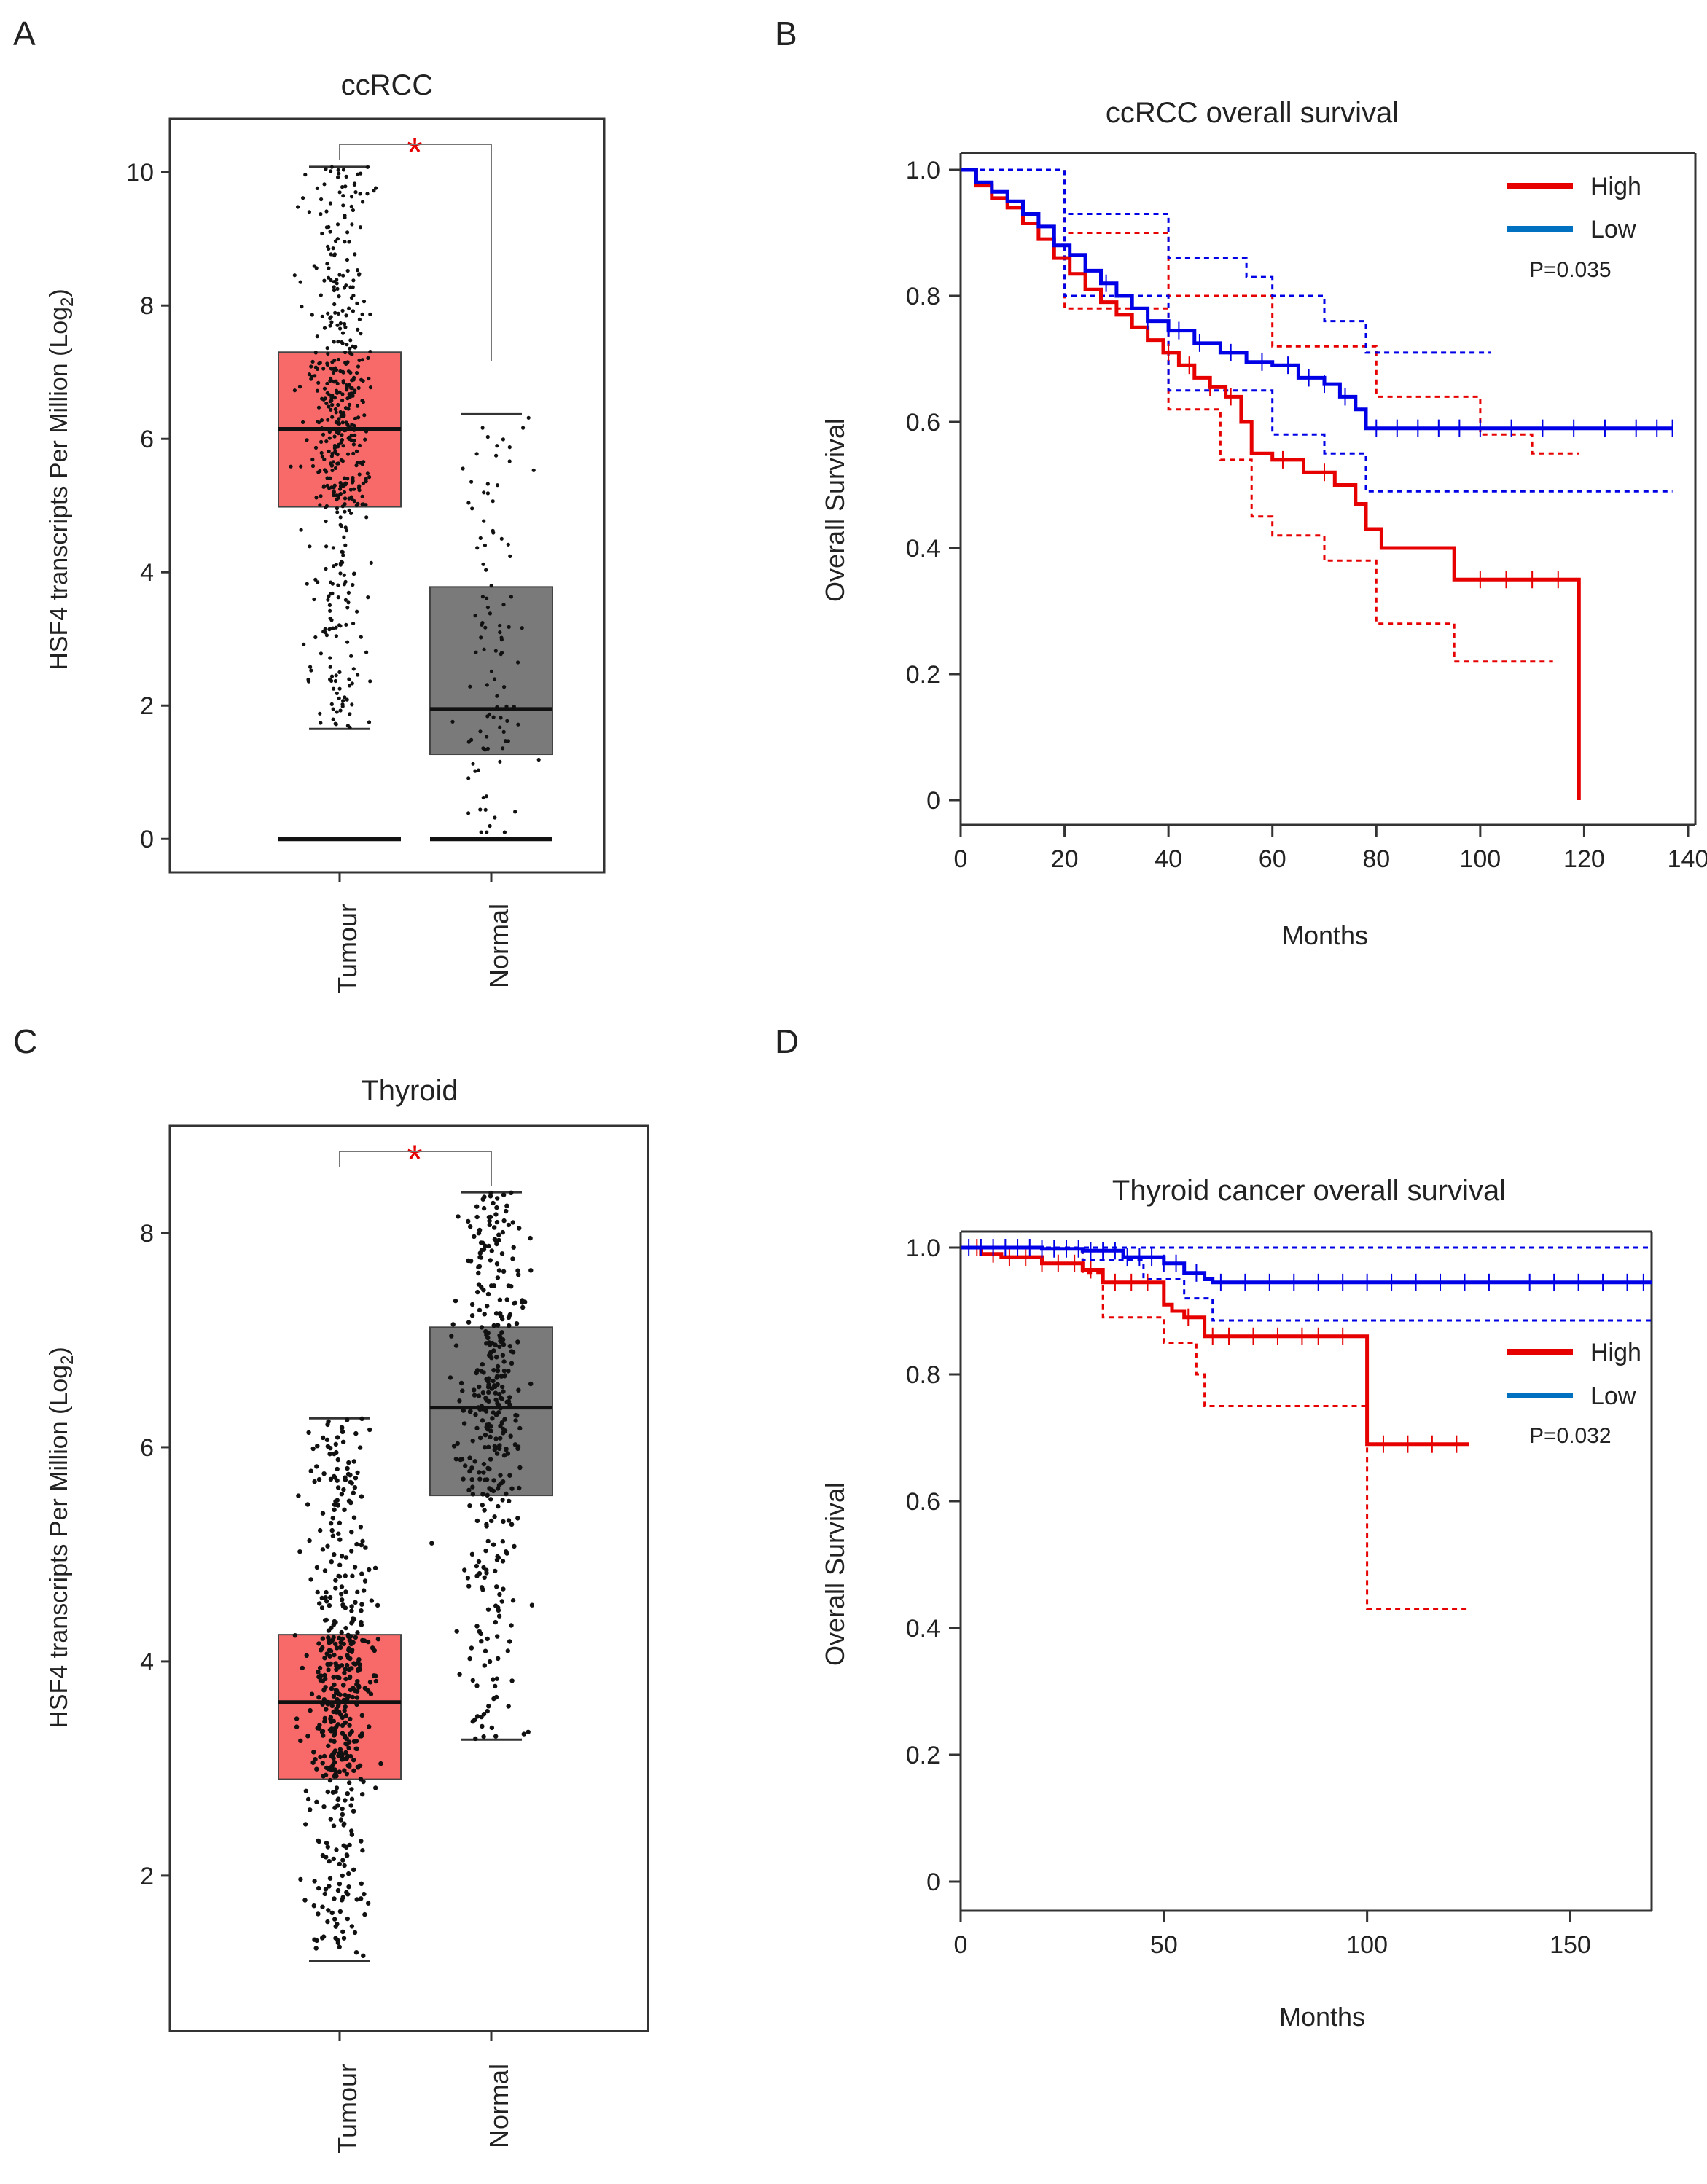  Describe the element at coordinates (835, 1574) in the screenshot. I see `panel-d-ylabel: Overall Survival` at that location.